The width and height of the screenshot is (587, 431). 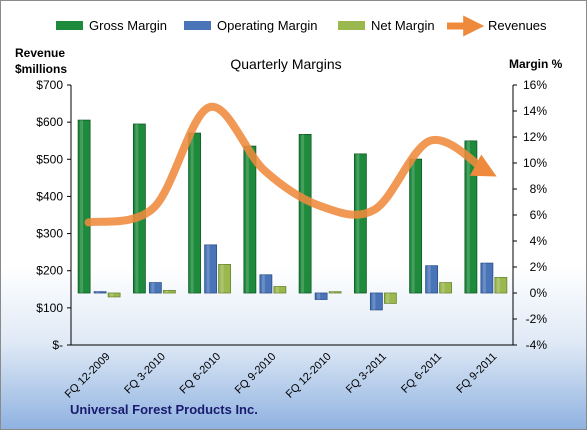 I want to click on legend-label-operating-margin: Operating Margin, so click(x=267, y=25).